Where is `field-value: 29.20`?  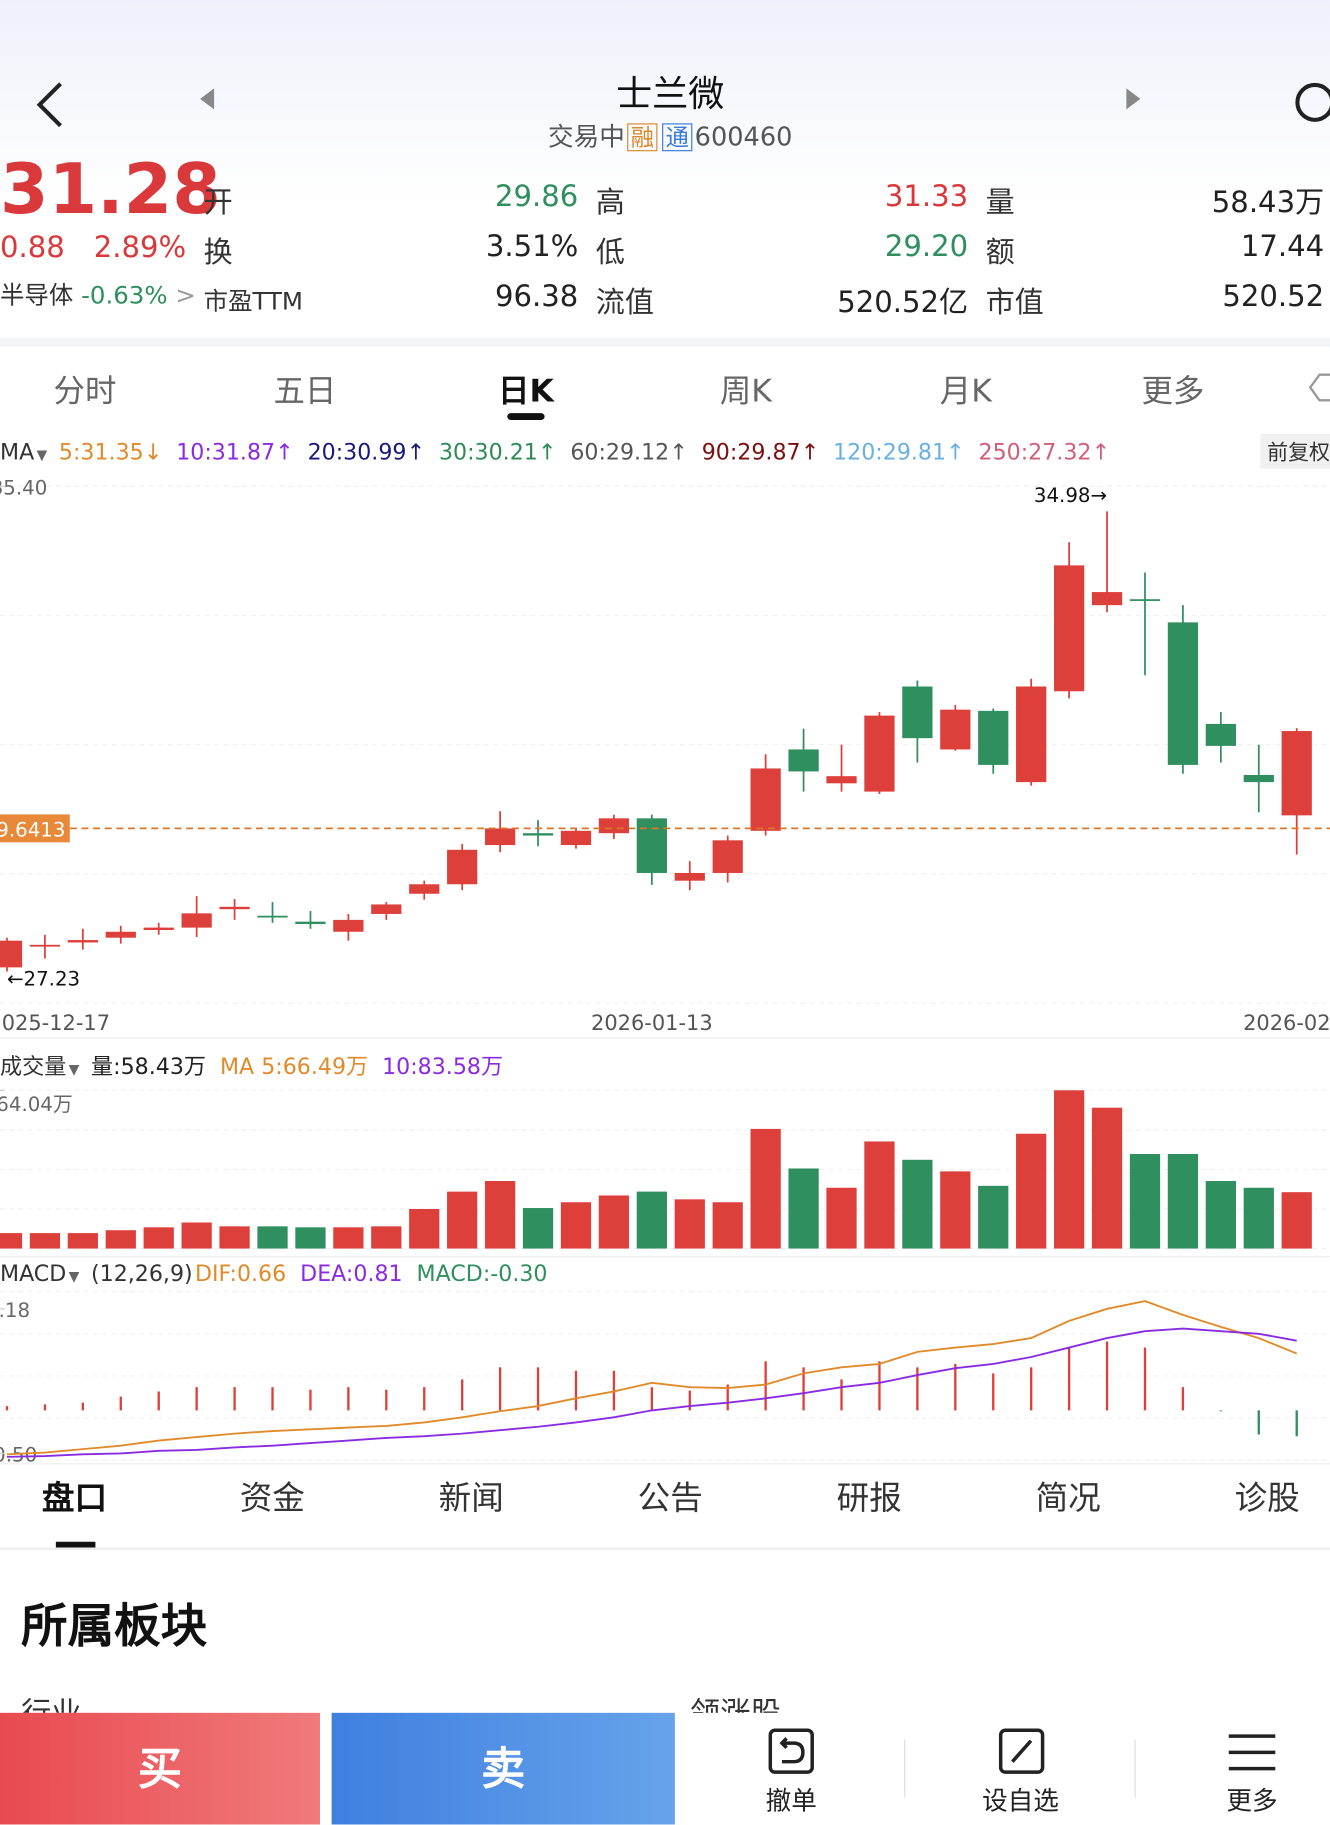
field-value: 29.20 is located at coordinates (926, 246).